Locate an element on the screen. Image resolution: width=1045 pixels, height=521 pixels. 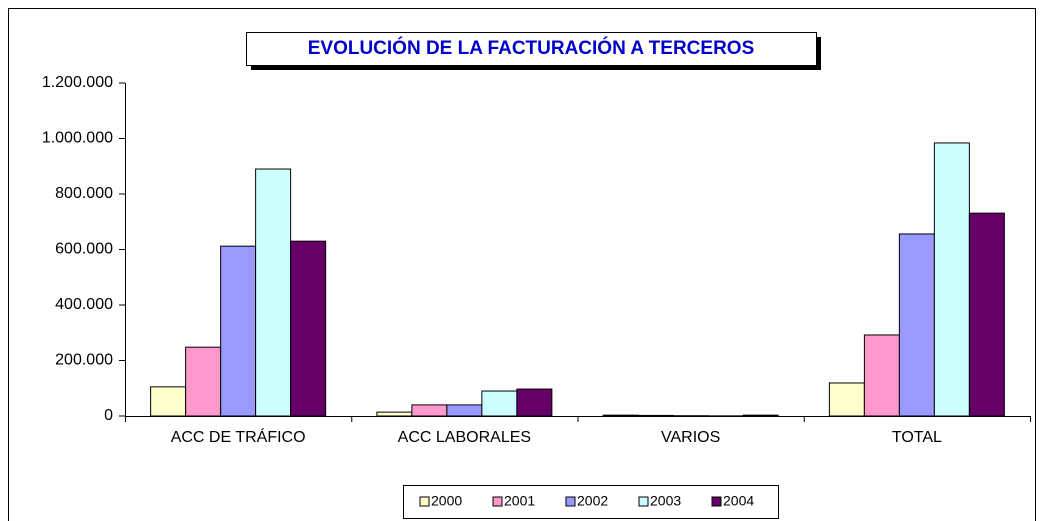
y-tick-label: 800.000 is located at coordinates (84, 193).